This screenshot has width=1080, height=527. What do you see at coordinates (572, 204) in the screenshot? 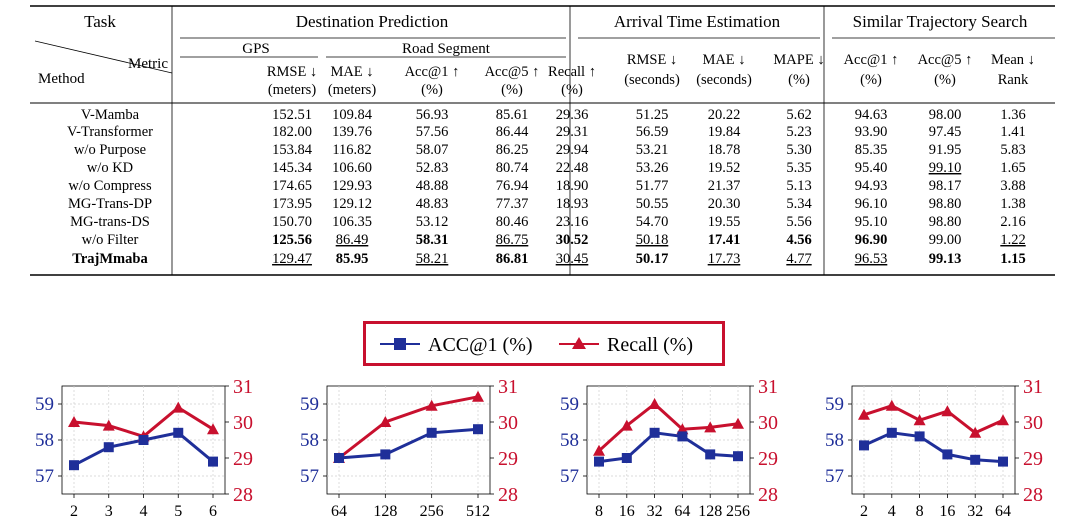
I see `table-cell: 18.93` at bounding box center [572, 204].